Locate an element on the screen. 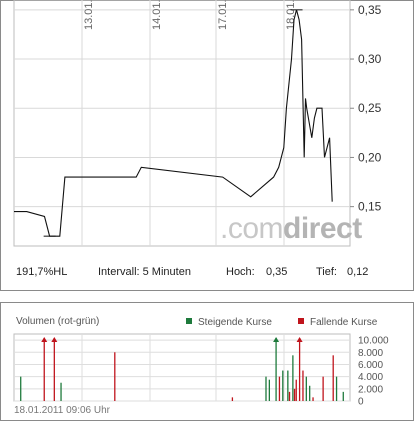  info-low-label: Tief: is located at coordinates (326, 272).